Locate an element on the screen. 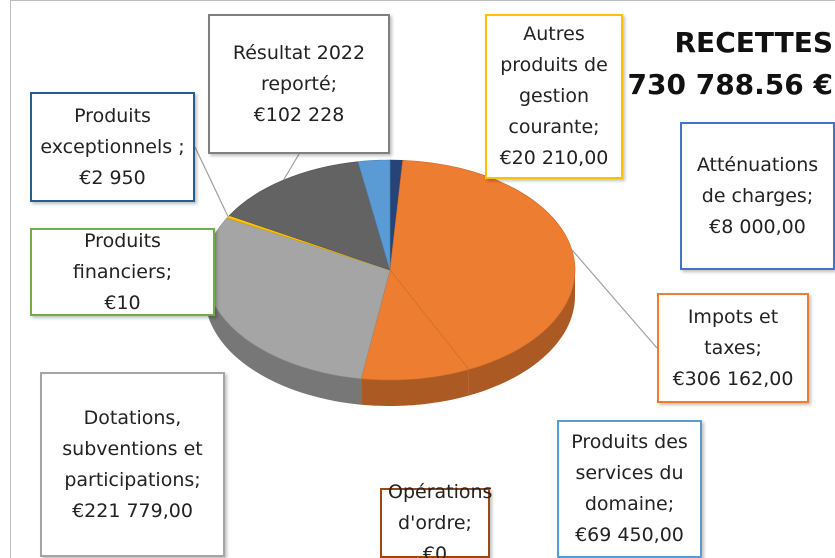  category-name: Produits des services du domaine; is located at coordinates (629, 473).